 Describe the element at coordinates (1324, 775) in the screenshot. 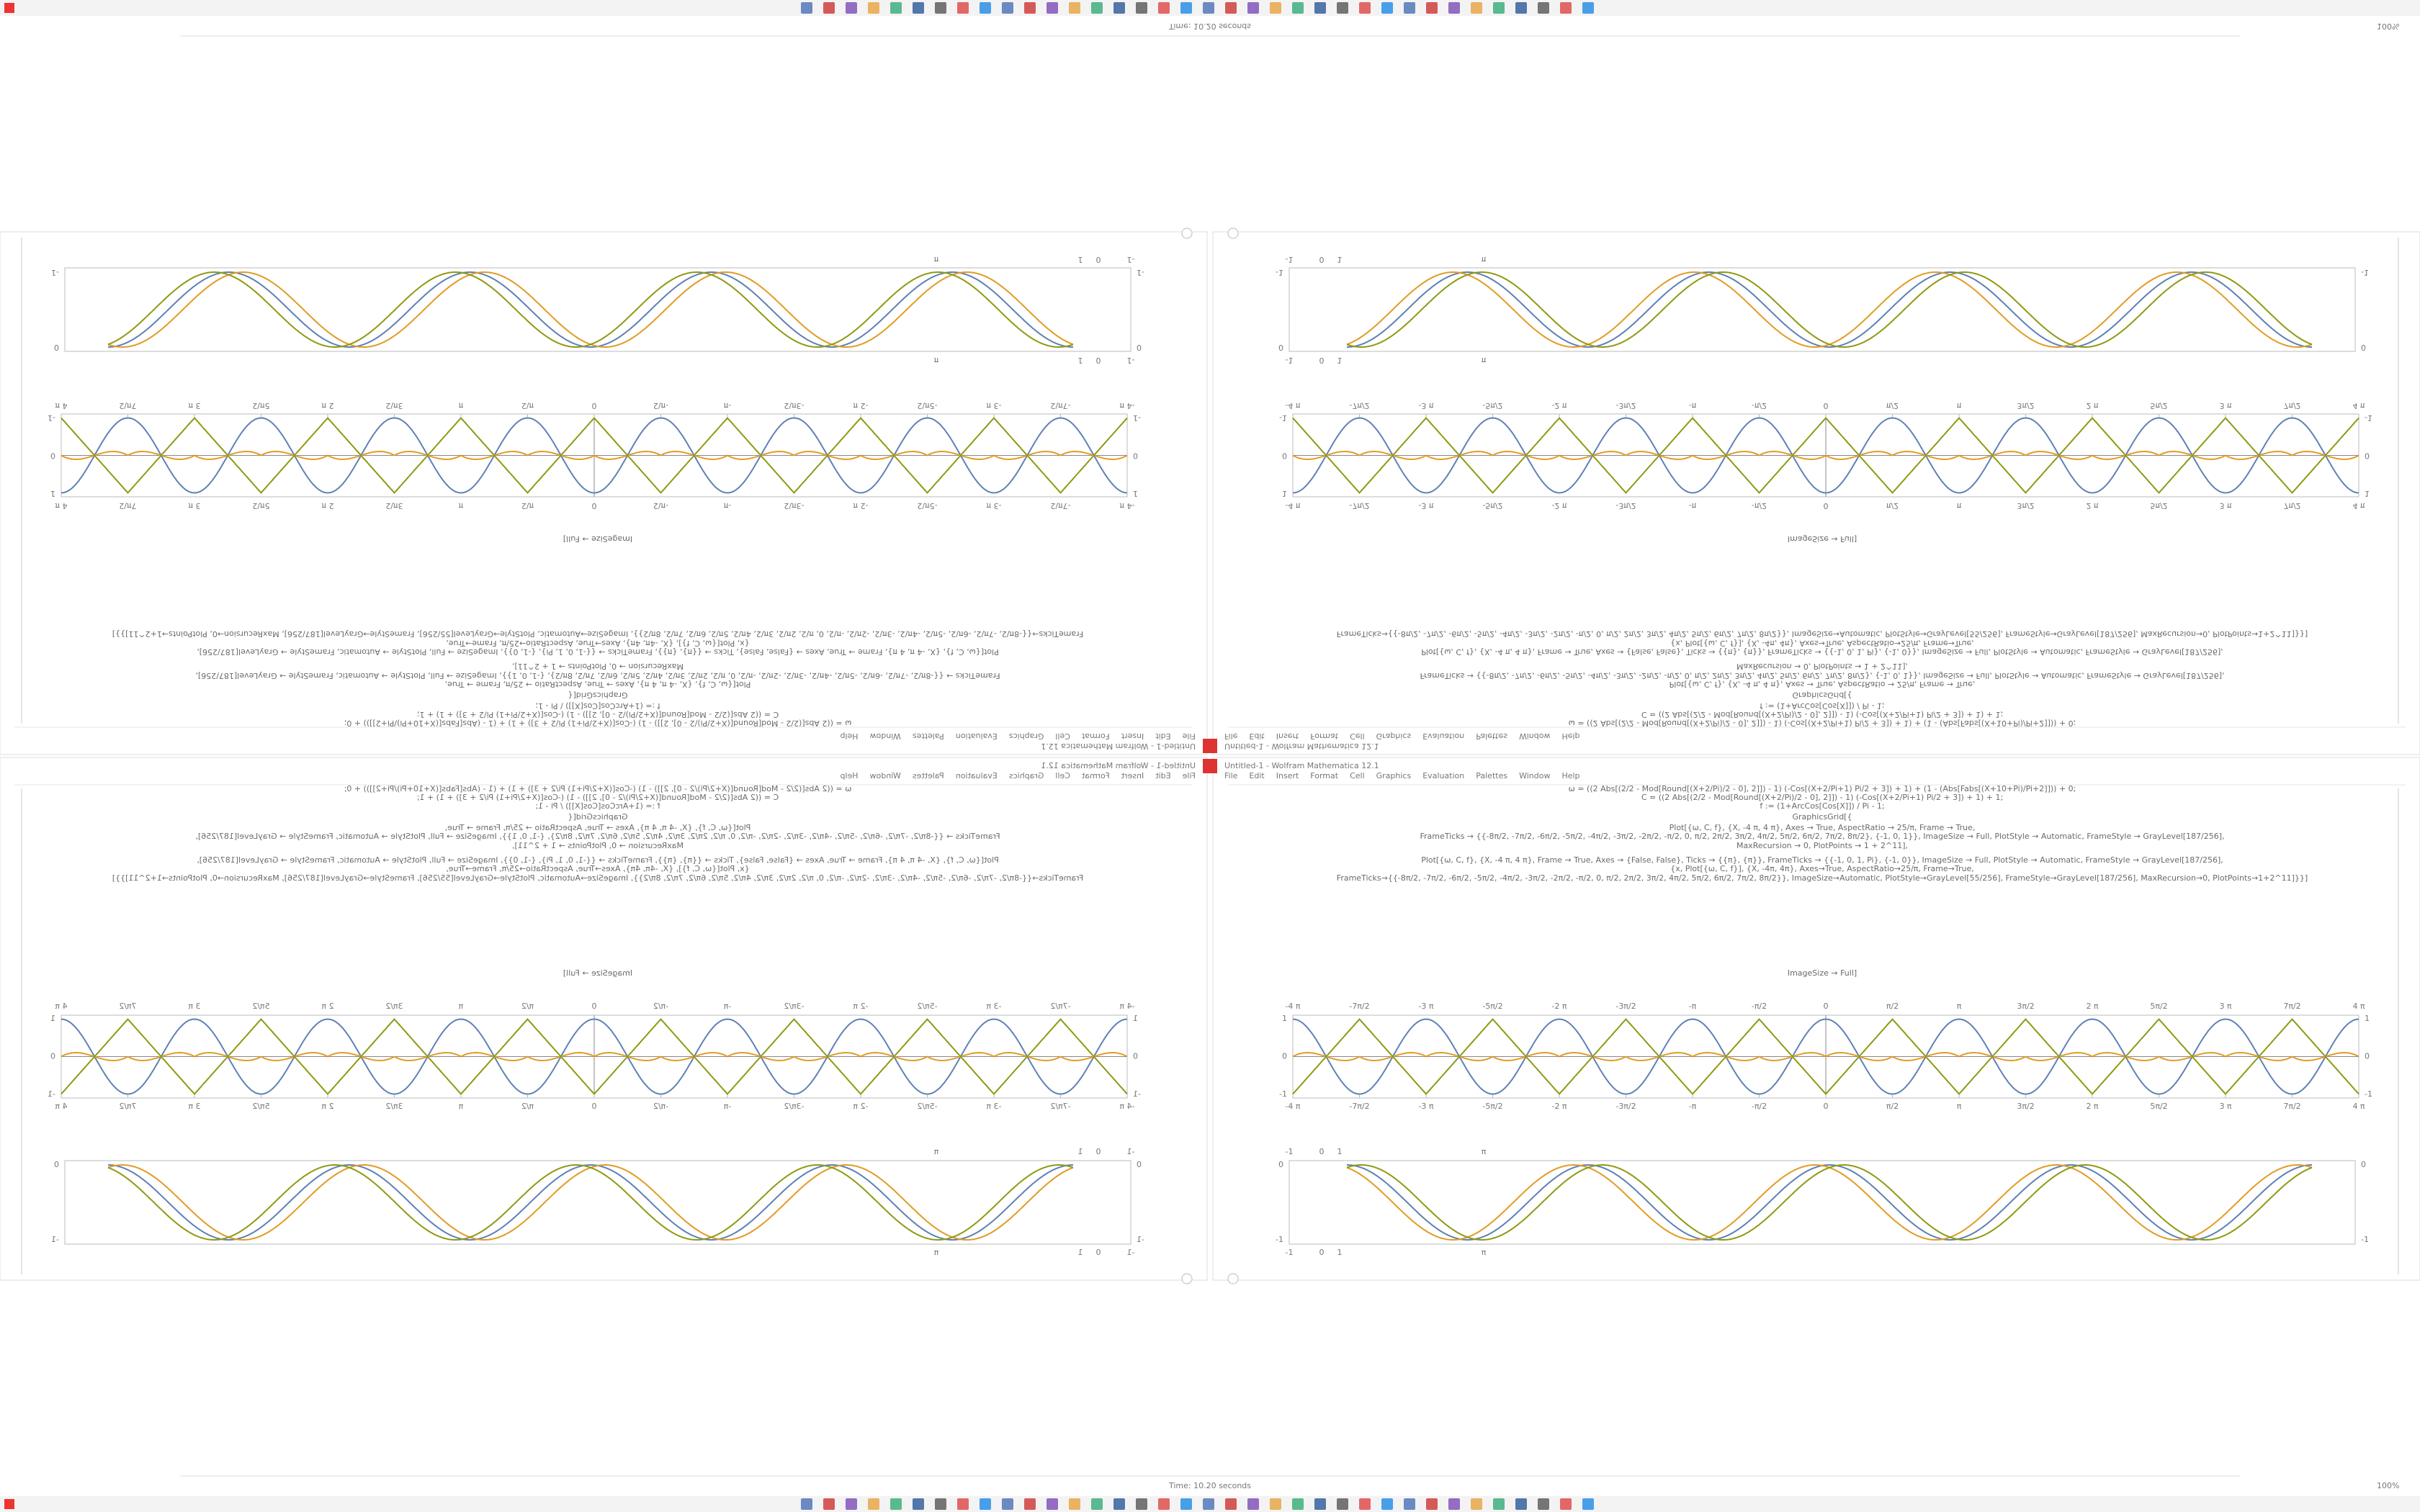

I see `menu-item: Format` at that location.